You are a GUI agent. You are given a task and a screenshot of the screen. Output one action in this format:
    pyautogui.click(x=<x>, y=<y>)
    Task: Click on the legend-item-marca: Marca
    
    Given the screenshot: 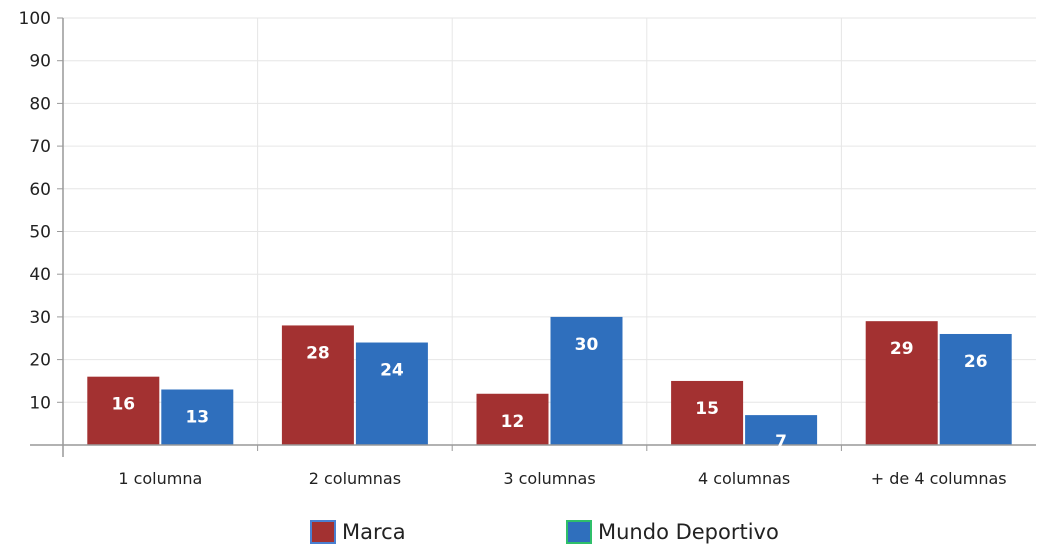 What is the action you would take?
    pyautogui.click(x=358, y=532)
    